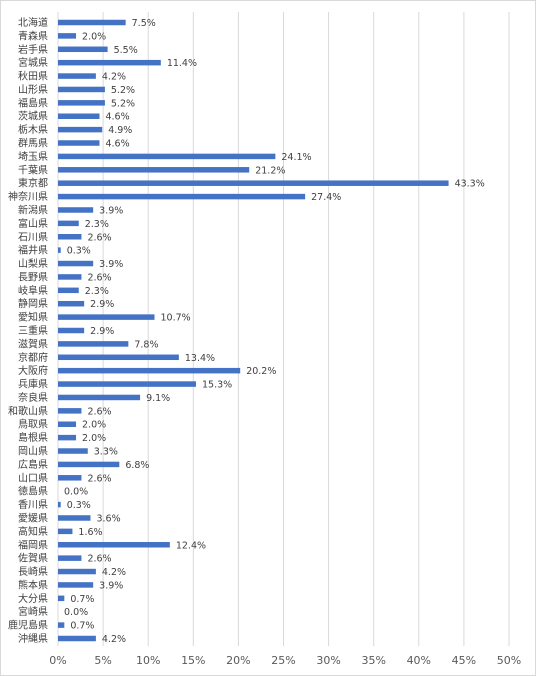  What do you see at coordinates (102, 304) in the screenshot?
I see `data-label: 2.9%` at bounding box center [102, 304].